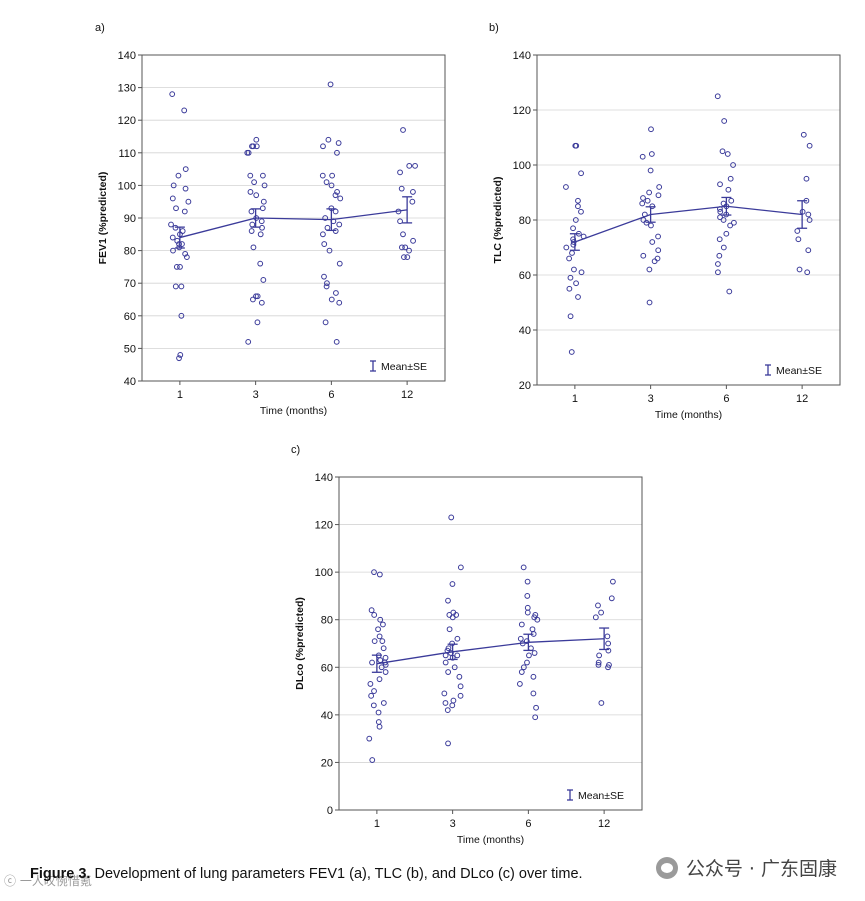  What do you see at coordinates (726, 399) in the screenshot?
I see `x-tick-label: 6` at bounding box center [726, 399].